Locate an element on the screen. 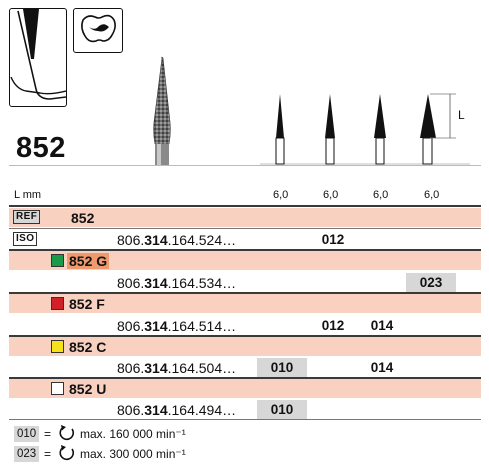  legend-code: 010 is located at coordinates (27, 434).